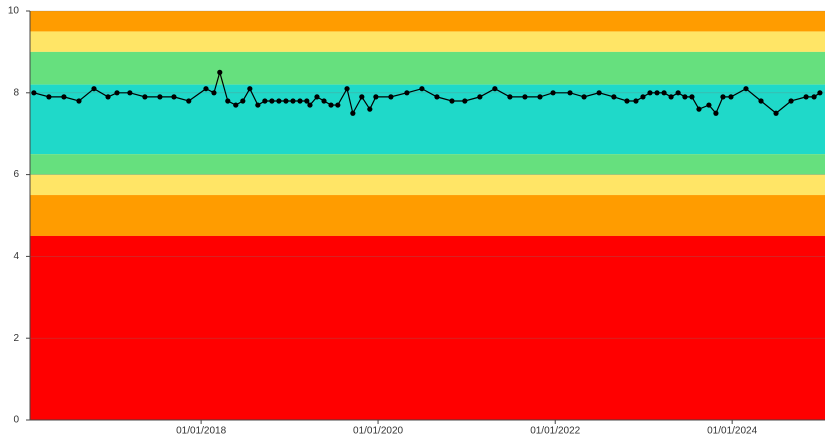 The height and width of the screenshot is (448, 835). What do you see at coordinates (16, 92) in the screenshot?
I see `y-tick-label: 8` at bounding box center [16, 92].